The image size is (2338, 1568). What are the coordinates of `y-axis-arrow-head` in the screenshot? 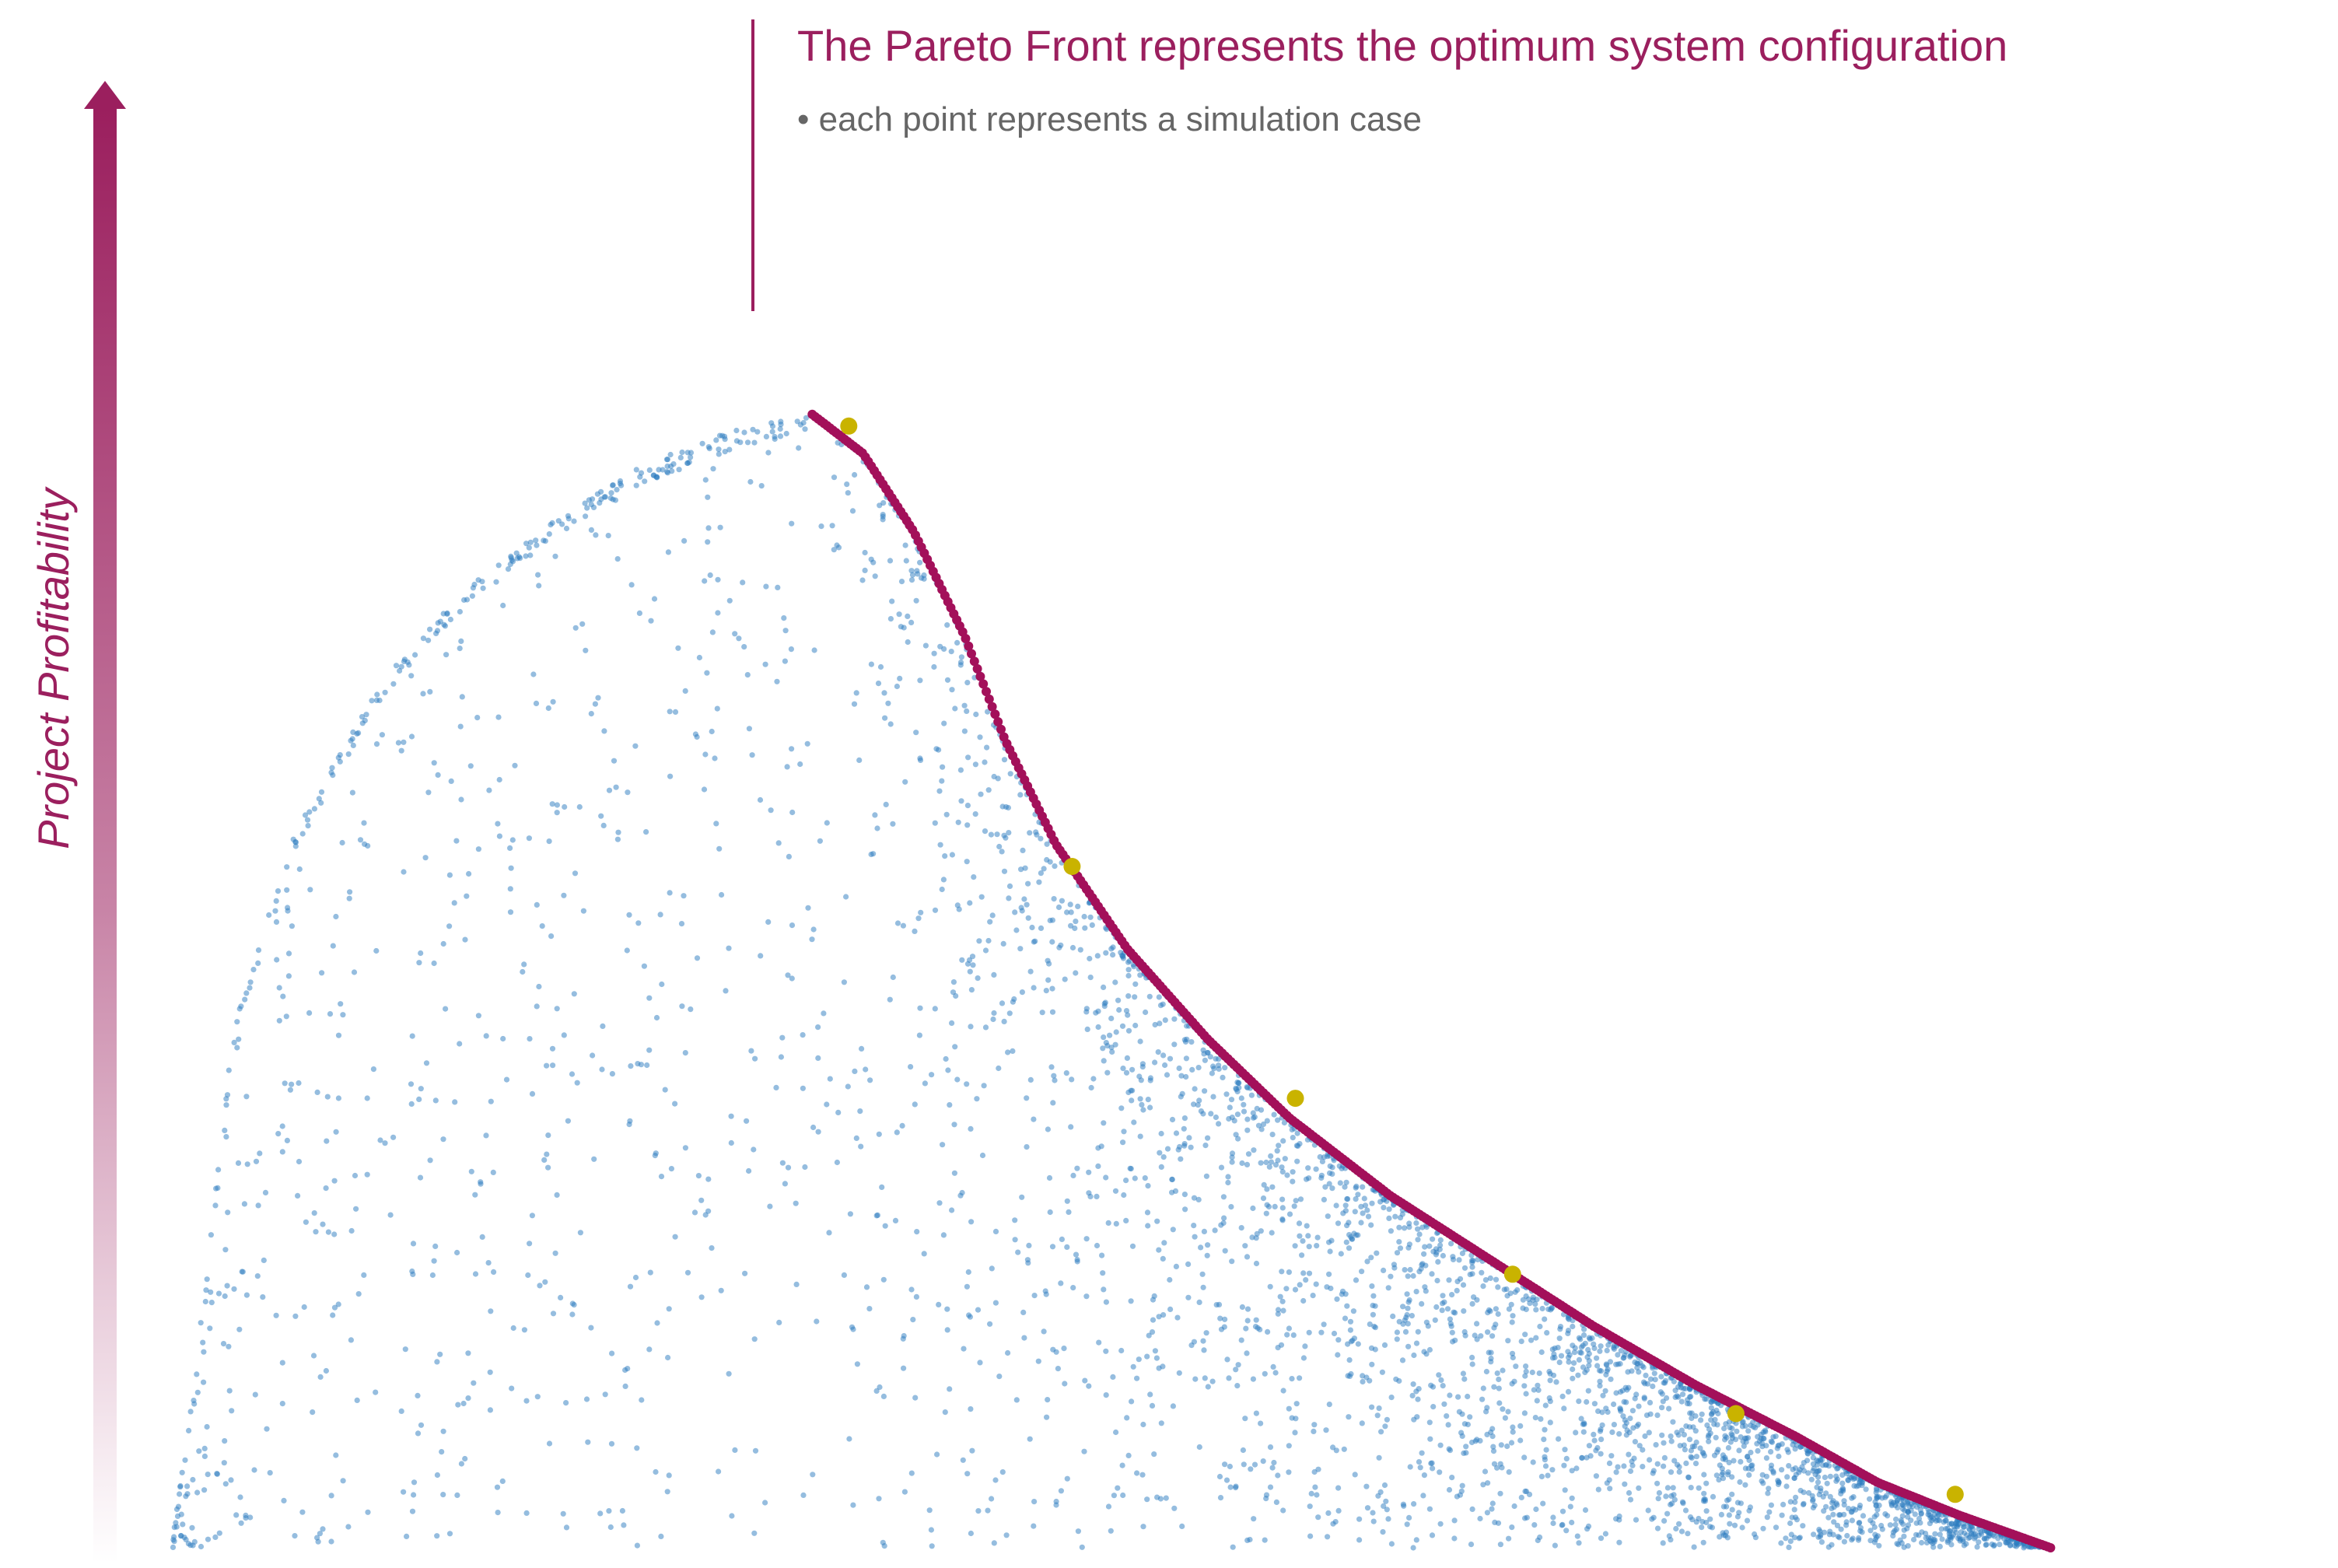 It's located at (105, 95).